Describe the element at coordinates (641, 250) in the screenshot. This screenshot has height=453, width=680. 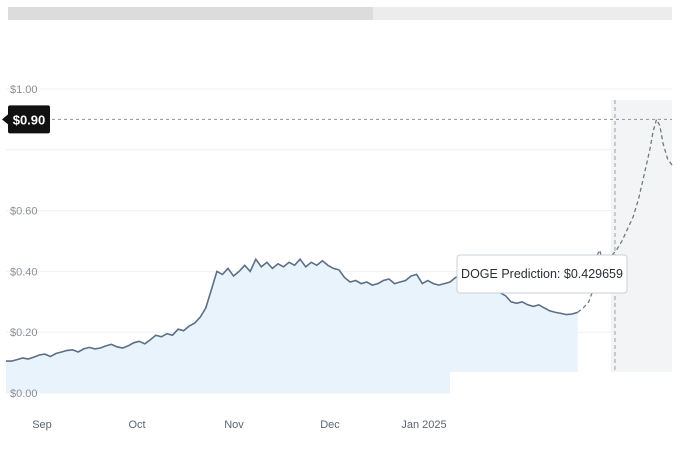
I see `prediction-region-shade` at that location.